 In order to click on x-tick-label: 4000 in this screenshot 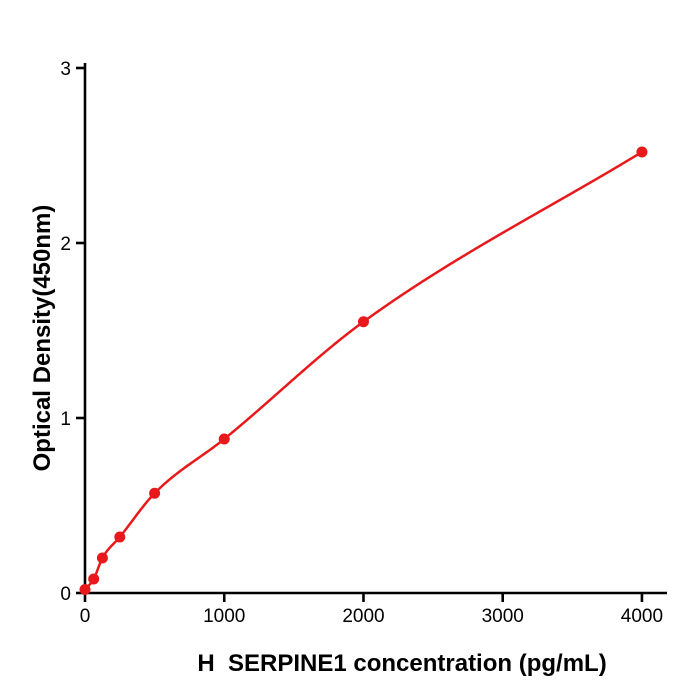, I will do `click(642, 616)`.